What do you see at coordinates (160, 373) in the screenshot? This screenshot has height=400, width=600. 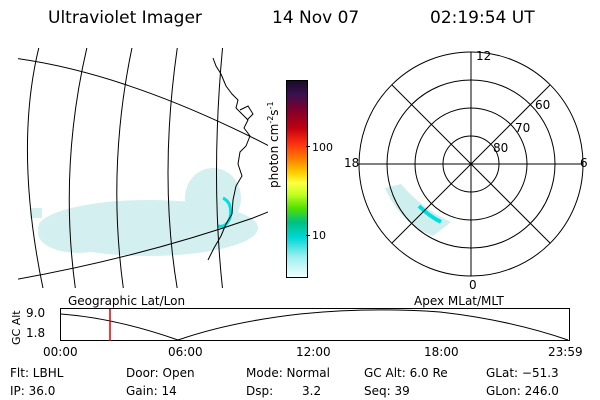 I see `door-info: Door: Open` at bounding box center [160, 373].